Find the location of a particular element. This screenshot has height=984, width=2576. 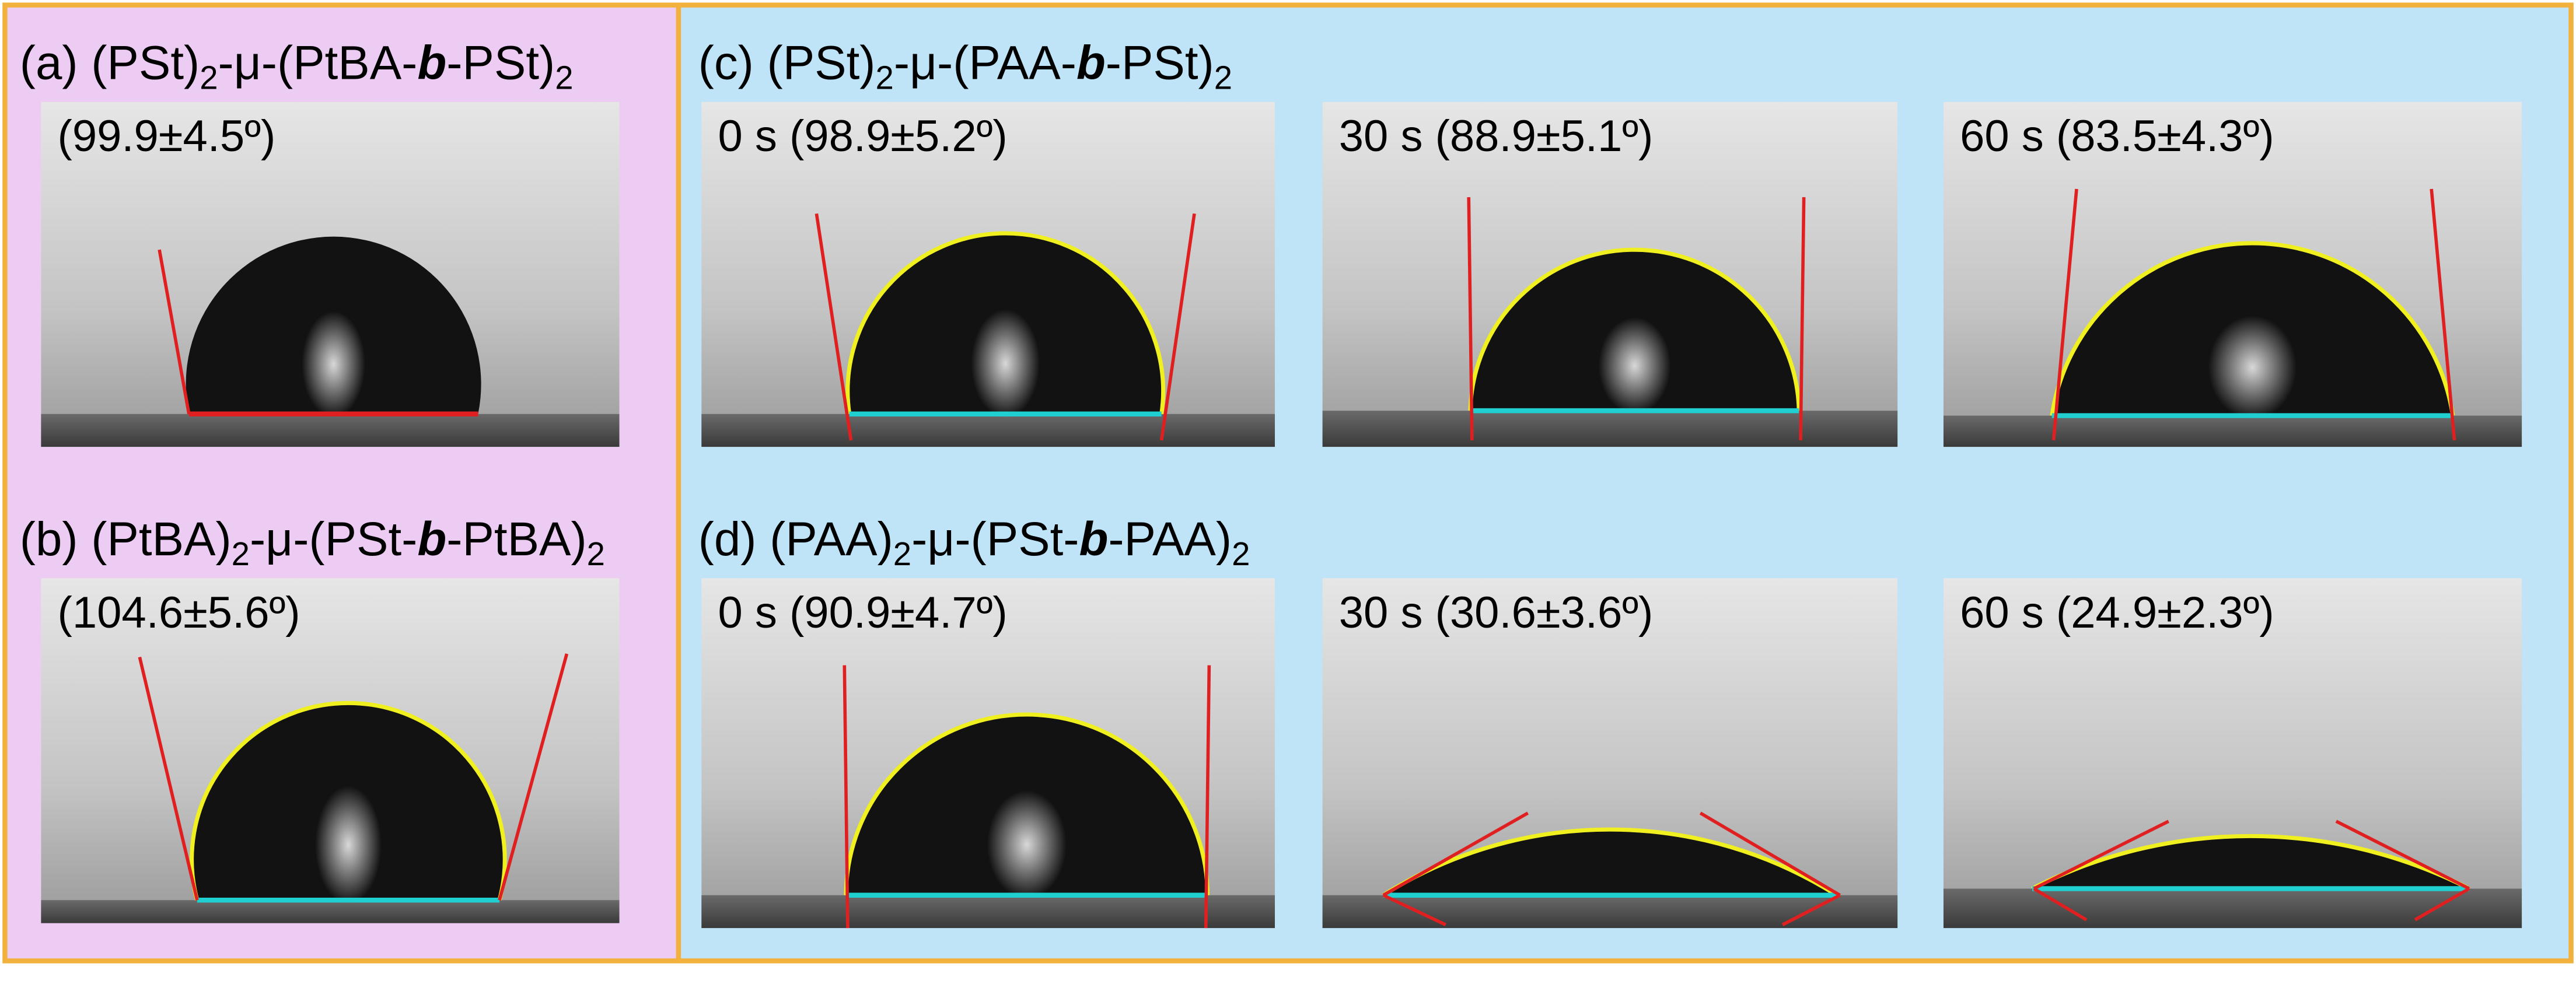

panel-title: (d) (PAA)2-μ-(PSt-b-PAA)2 is located at coordinates (974, 542).